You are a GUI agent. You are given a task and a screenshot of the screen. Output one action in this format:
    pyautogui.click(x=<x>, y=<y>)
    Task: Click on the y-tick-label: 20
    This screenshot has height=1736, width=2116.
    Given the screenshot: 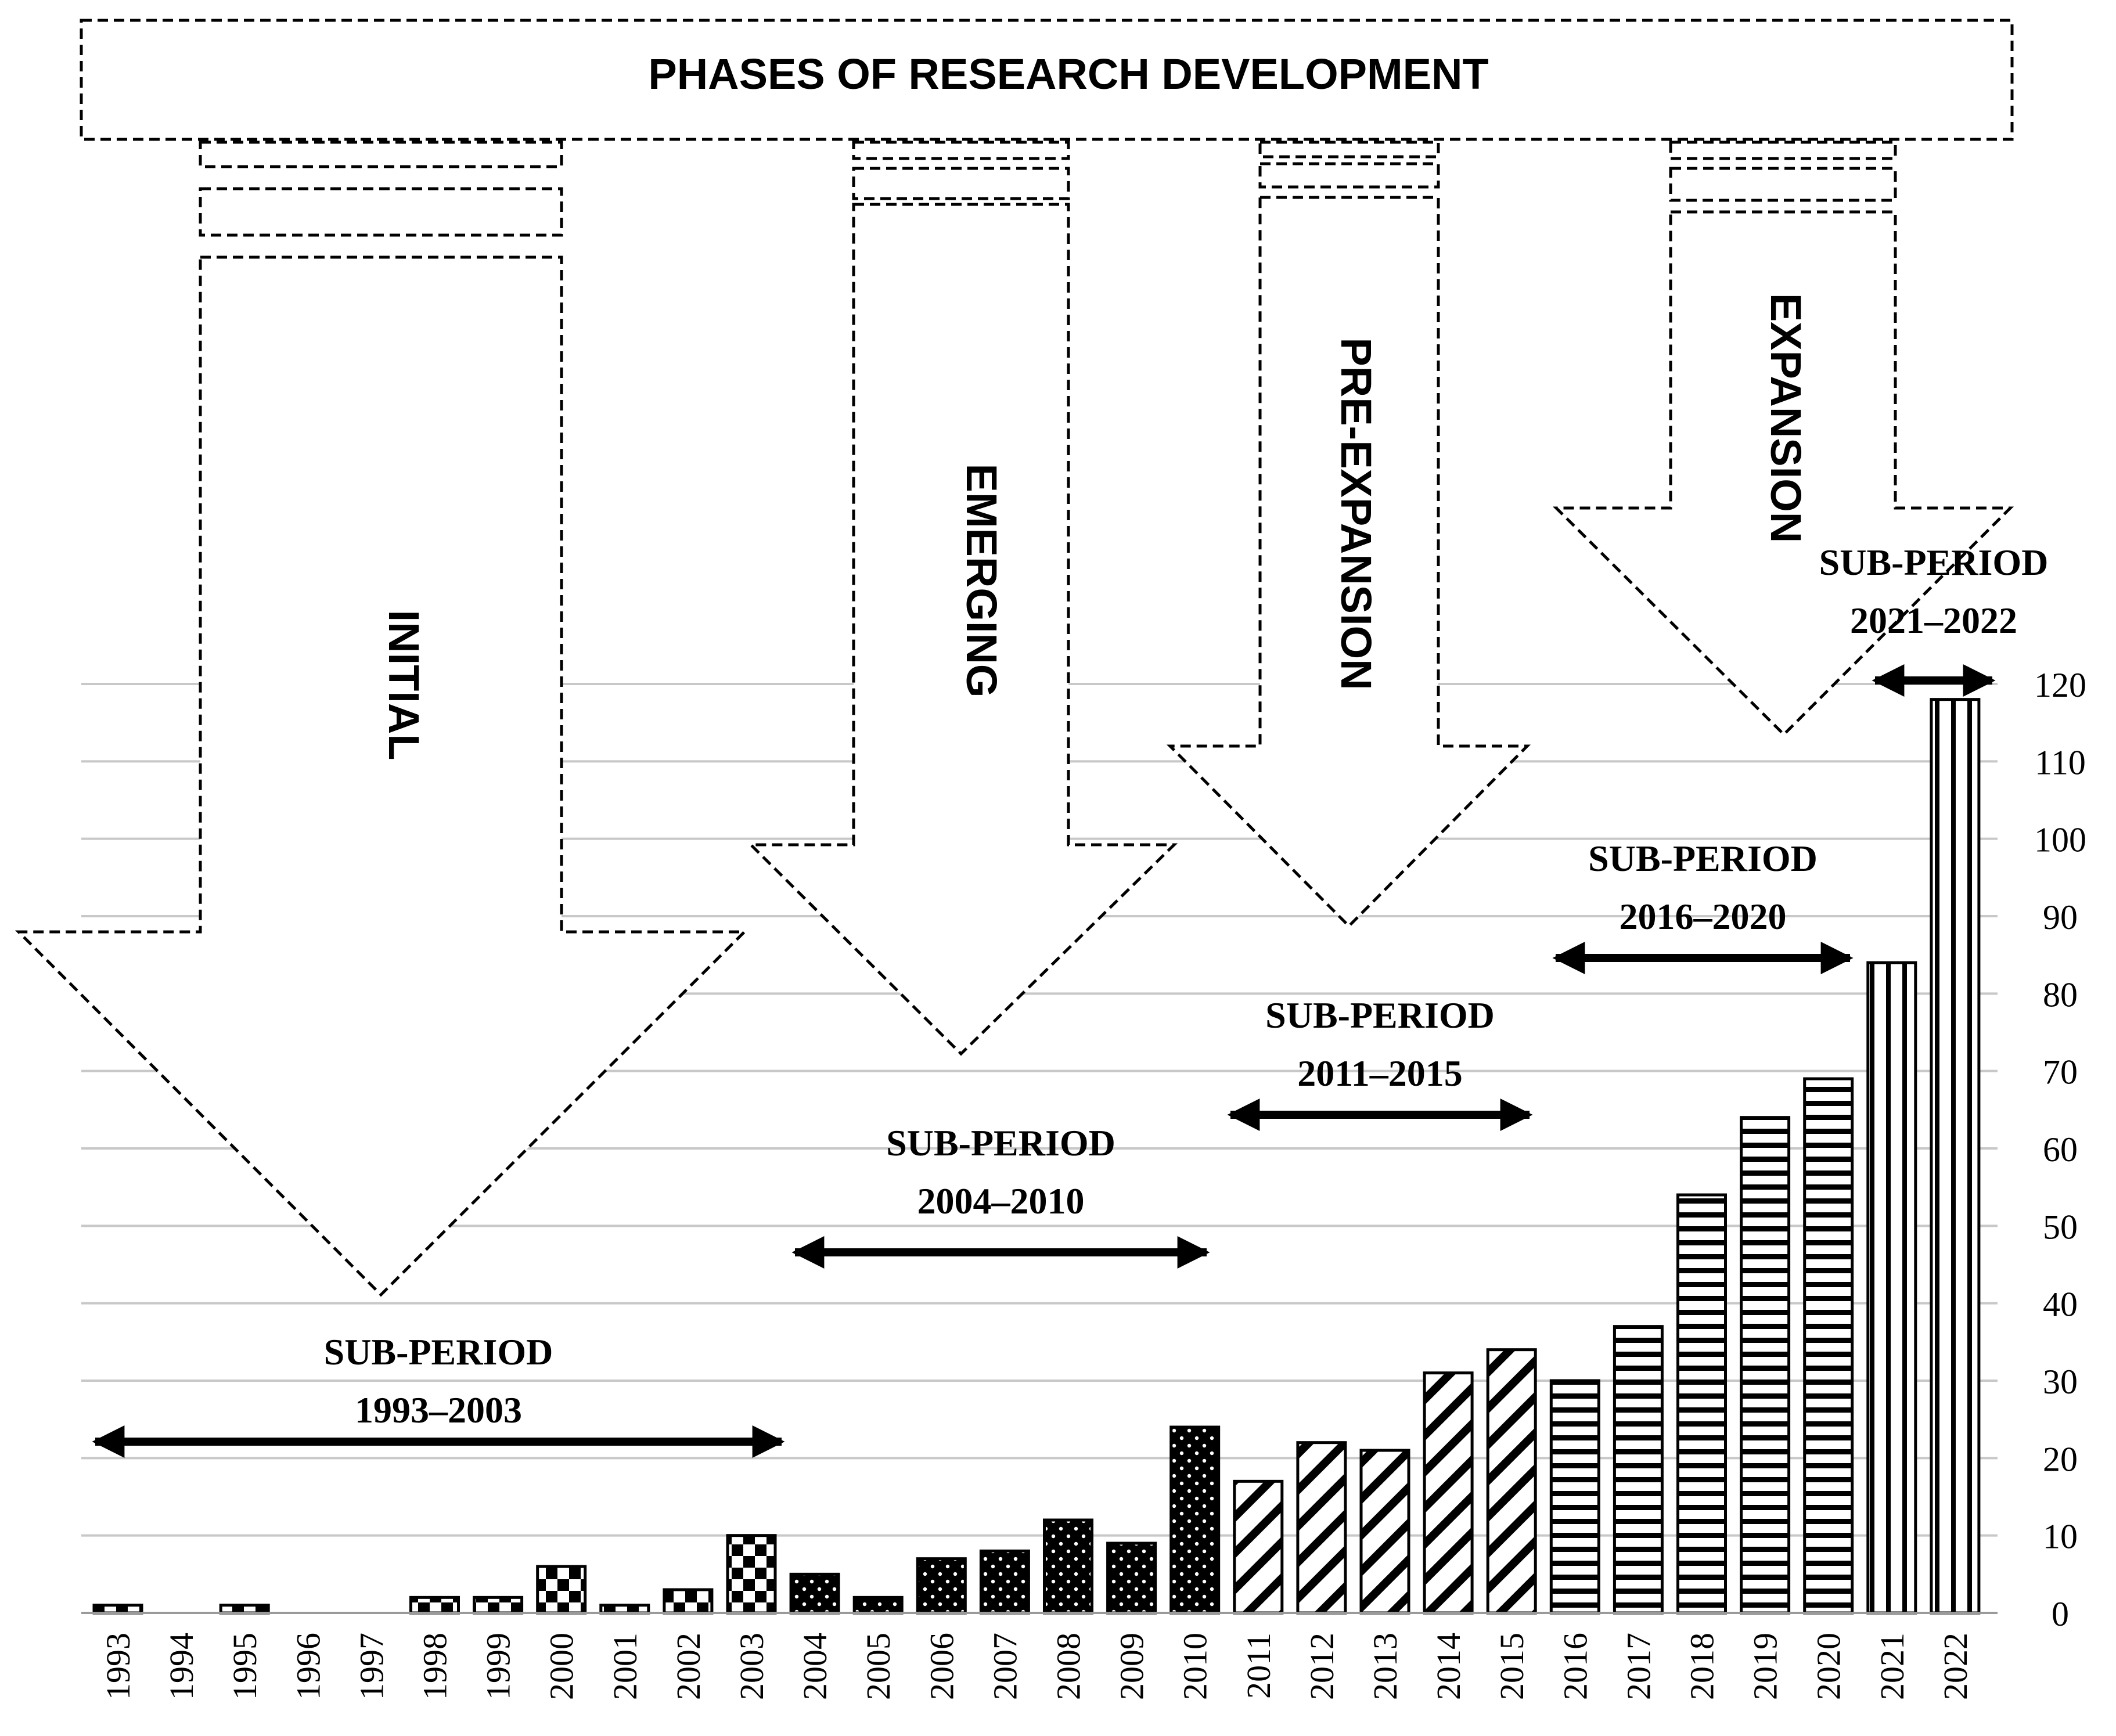 What is the action you would take?
    pyautogui.click(x=2060, y=1459)
    